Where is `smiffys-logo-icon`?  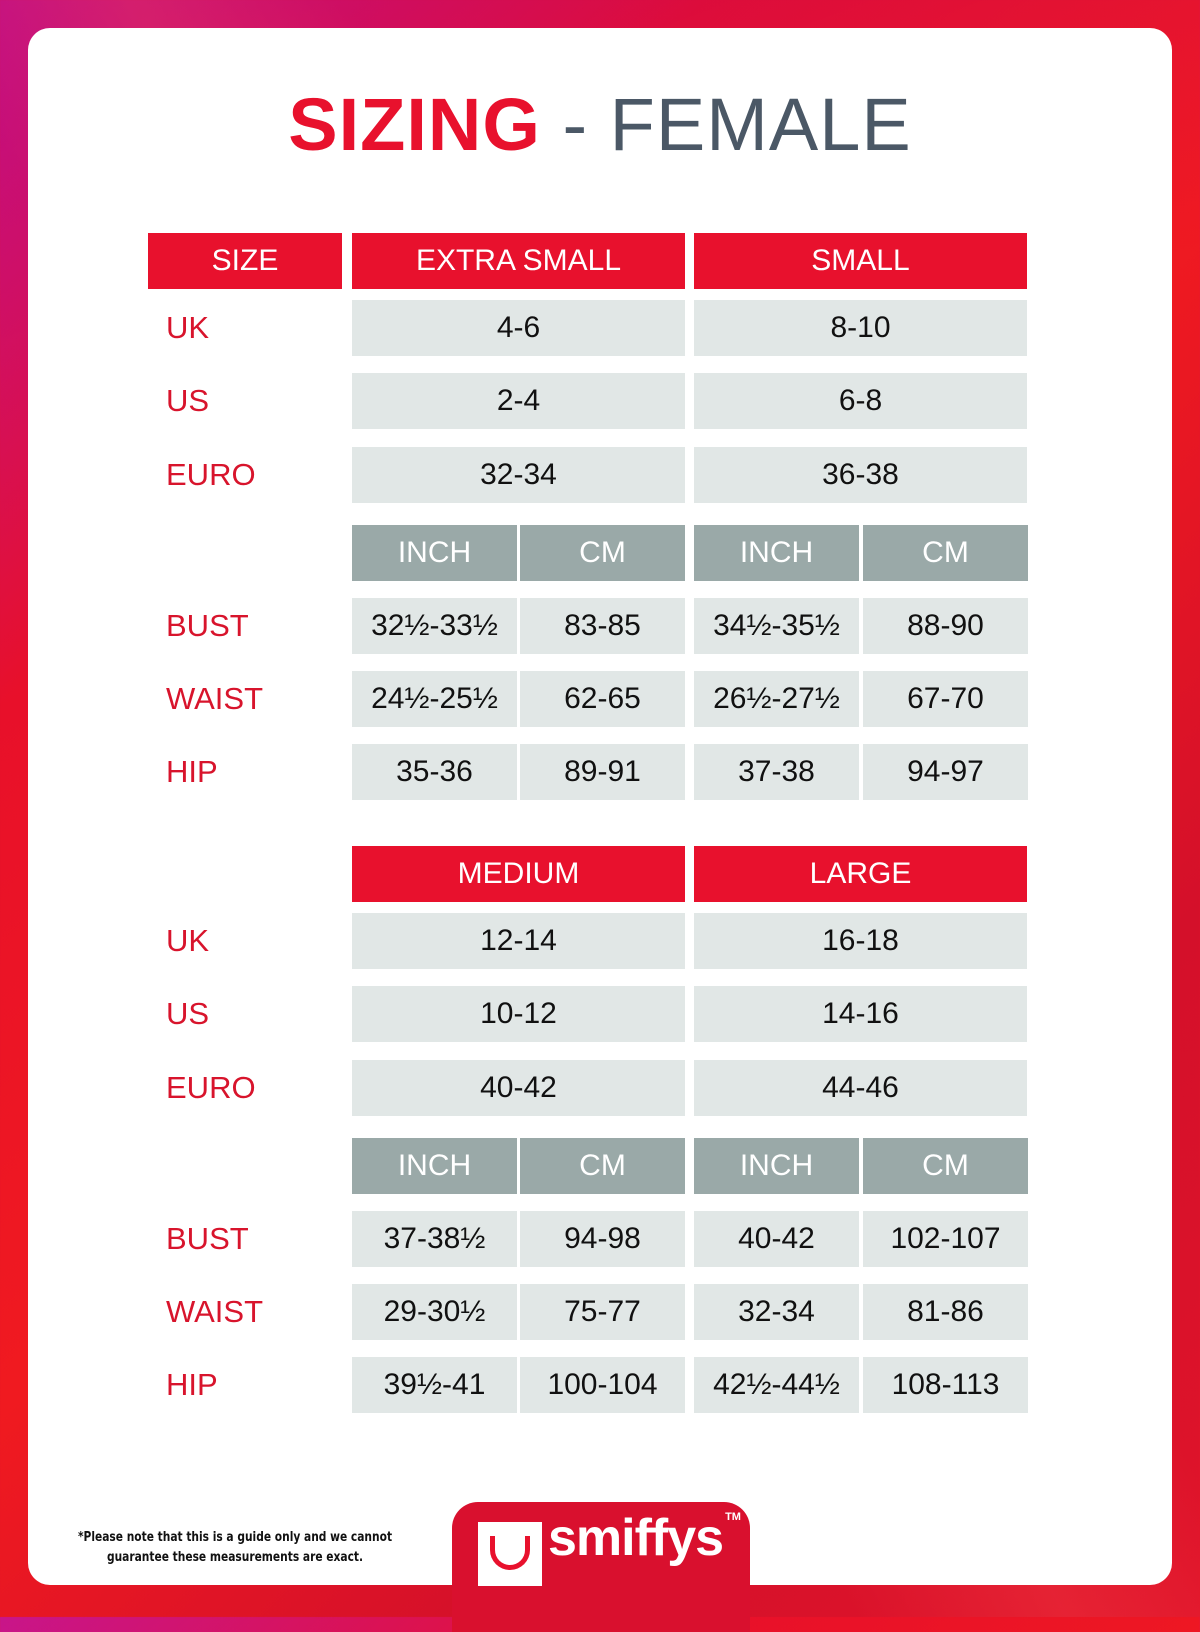
smiffys-logo-icon is located at coordinates (510, 1554).